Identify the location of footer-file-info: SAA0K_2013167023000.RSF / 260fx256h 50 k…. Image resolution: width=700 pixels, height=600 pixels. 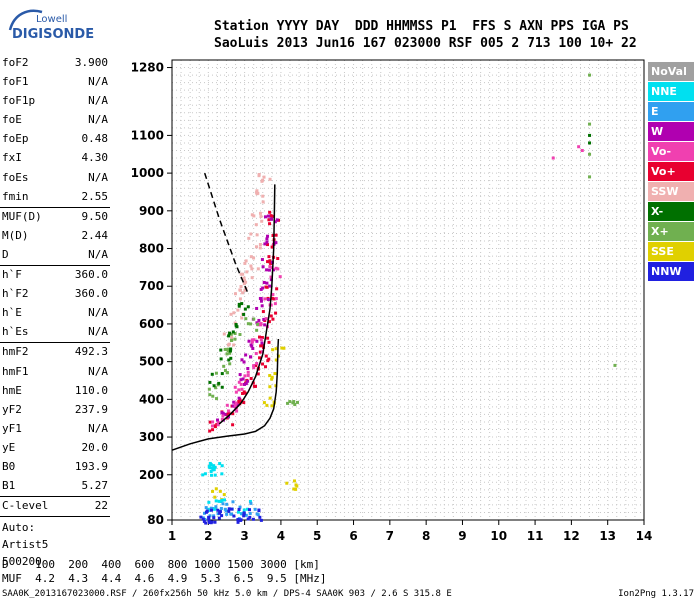
(227, 594).